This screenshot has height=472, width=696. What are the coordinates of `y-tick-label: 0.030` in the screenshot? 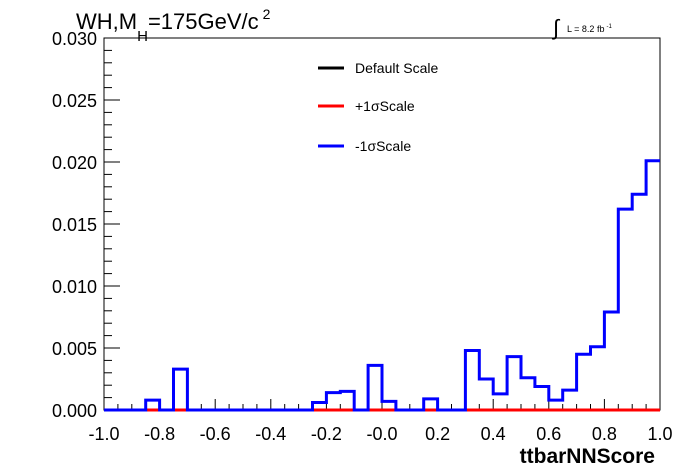 It's located at (74, 39).